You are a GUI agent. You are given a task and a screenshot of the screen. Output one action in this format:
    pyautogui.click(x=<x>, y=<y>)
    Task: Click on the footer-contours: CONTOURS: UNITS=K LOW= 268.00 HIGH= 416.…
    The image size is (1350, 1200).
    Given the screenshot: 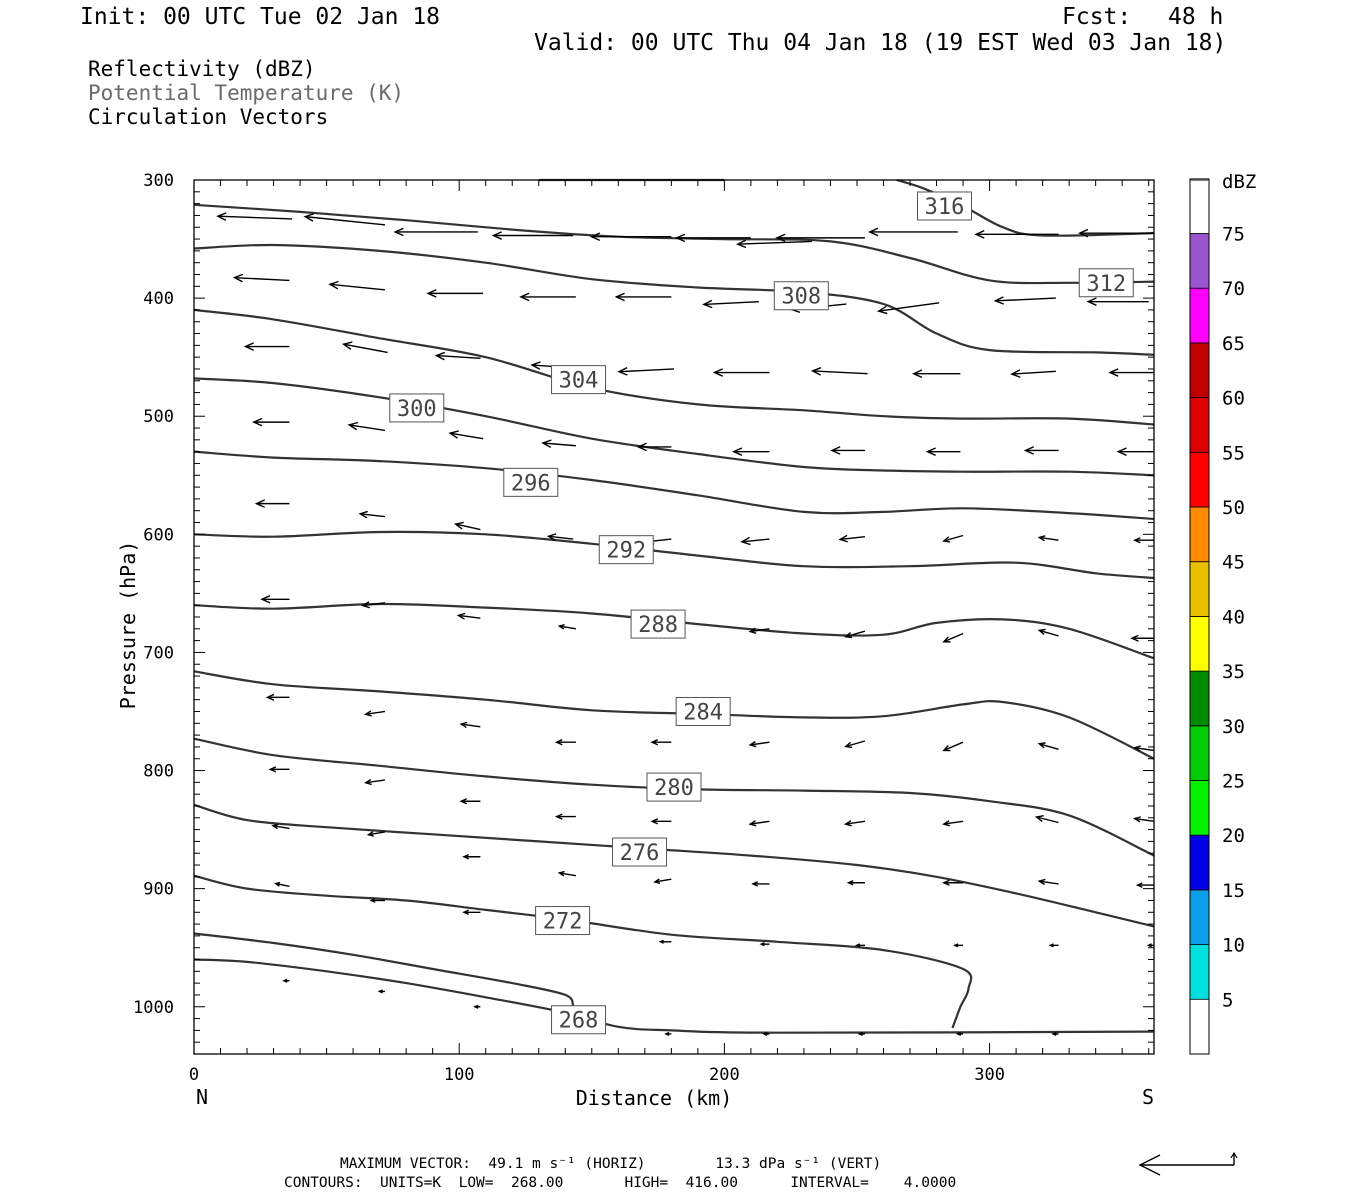 What is the action you would take?
    pyautogui.click(x=620, y=1183)
    